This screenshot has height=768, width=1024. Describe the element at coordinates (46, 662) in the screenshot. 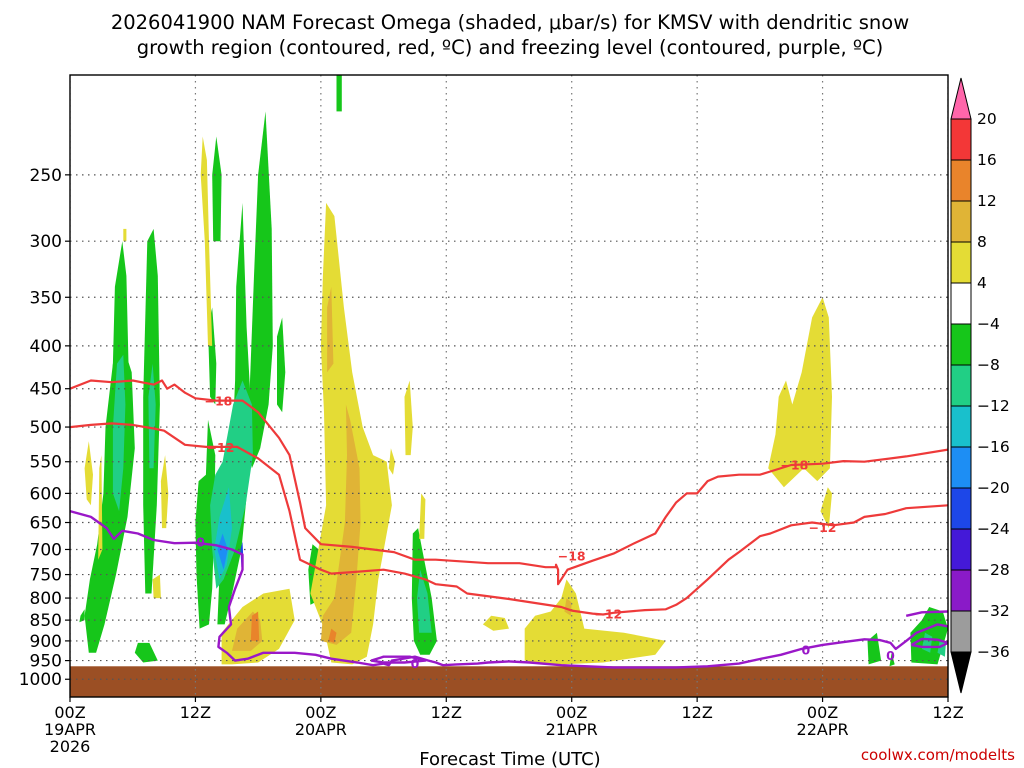

I see `y-tick-label-950: 950` at that location.